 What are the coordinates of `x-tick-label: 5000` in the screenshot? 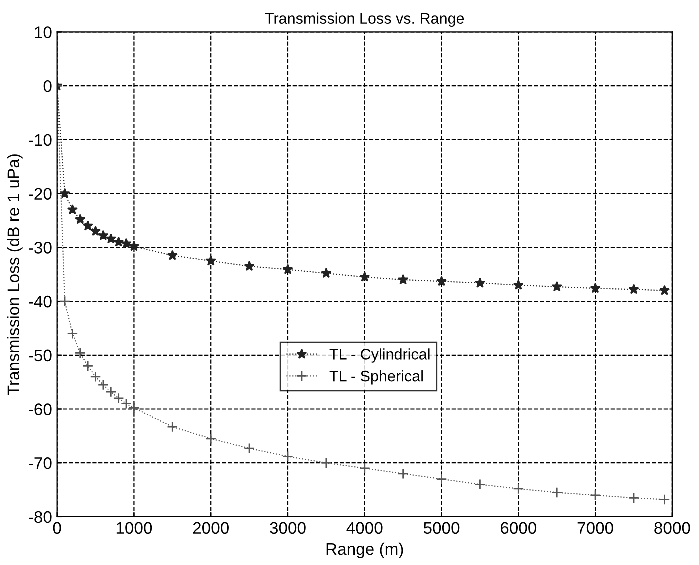 It's located at (442, 528).